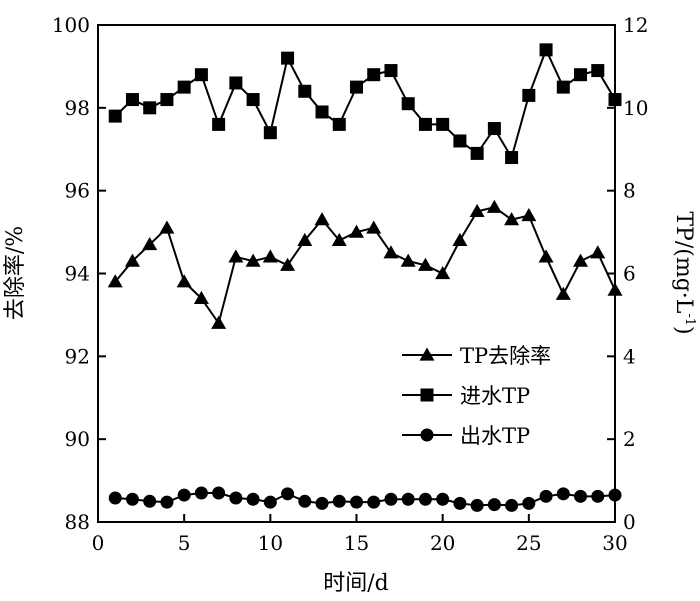 Image resolution: width=700 pixels, height=601 pixels. What do you see at coordinates (77, 356) in the screenshot?
I see `left-y-tick-label: 92` at bounding box center [77, 356].